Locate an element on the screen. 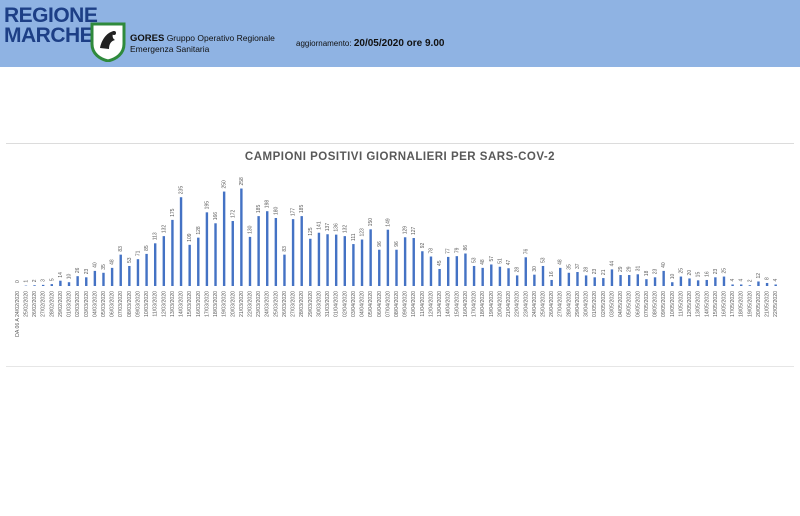 The height and width of the screenshot is (516, 800). data-label: 57 is located at coordinates (492, 259).